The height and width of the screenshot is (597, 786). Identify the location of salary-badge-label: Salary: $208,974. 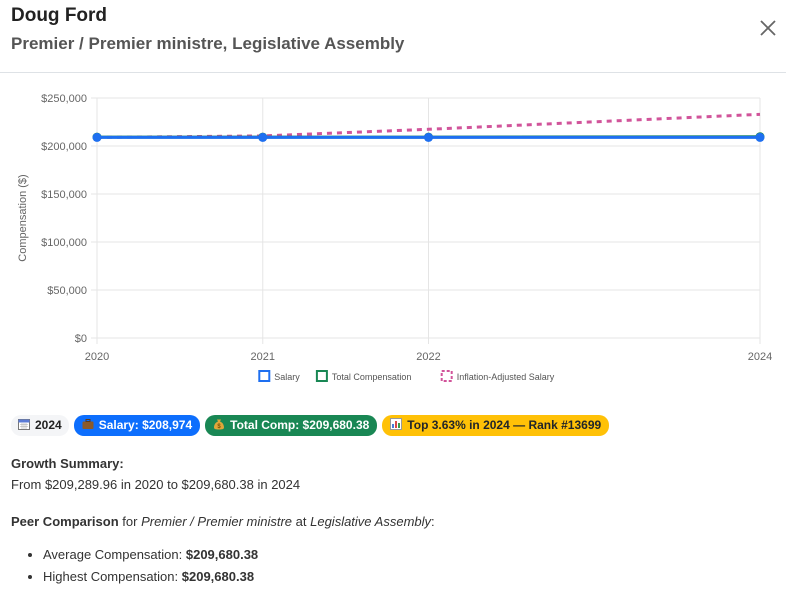
(145, 425).